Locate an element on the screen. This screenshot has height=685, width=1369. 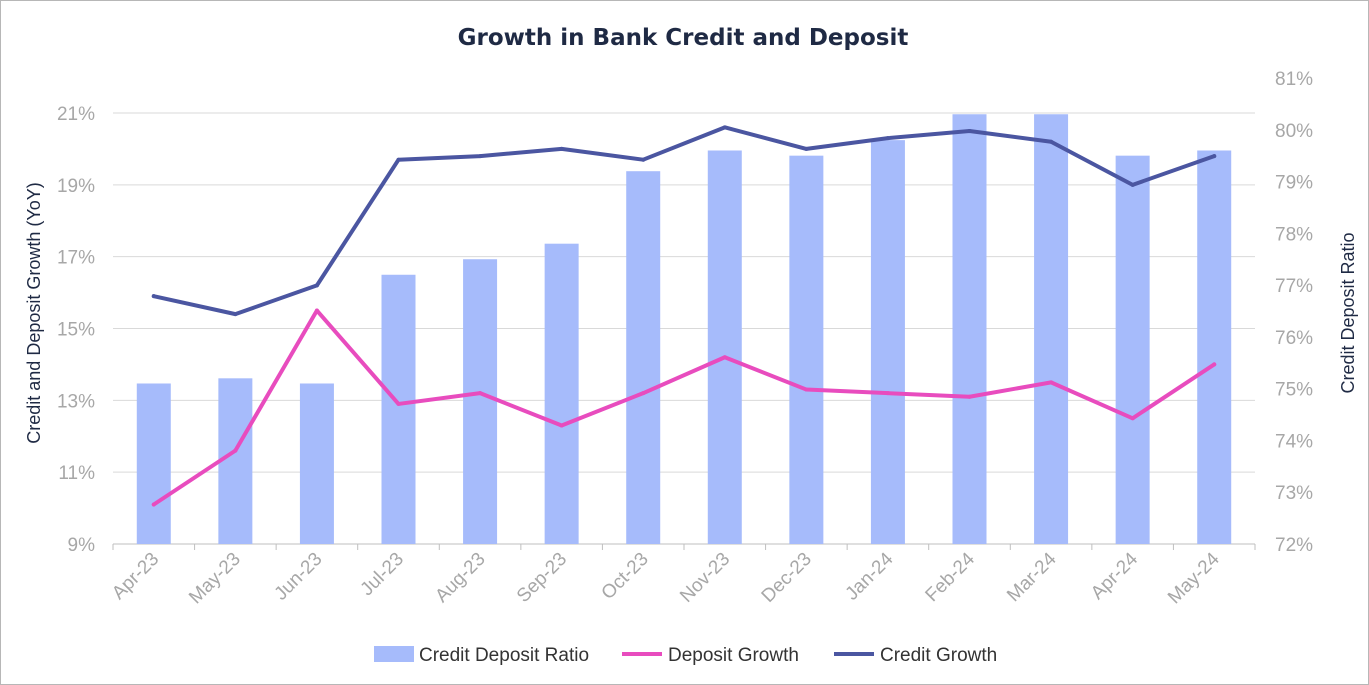
right-tick-label: 76% is located at coordinates (1294, 338).